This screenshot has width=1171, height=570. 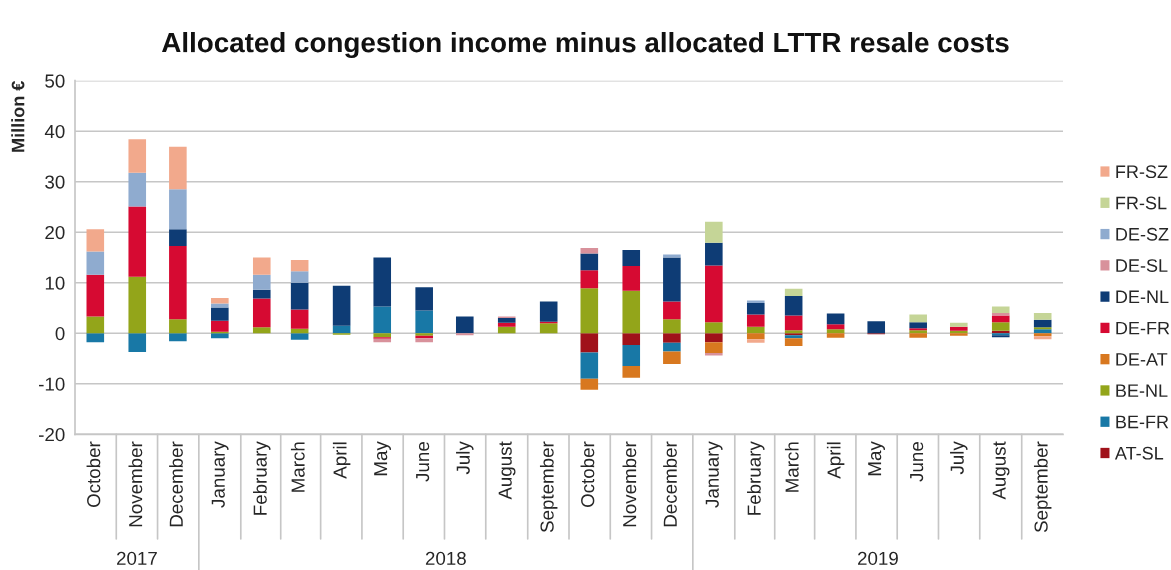 I want to click on x-tick-label: March, so click(x=791, y=467).